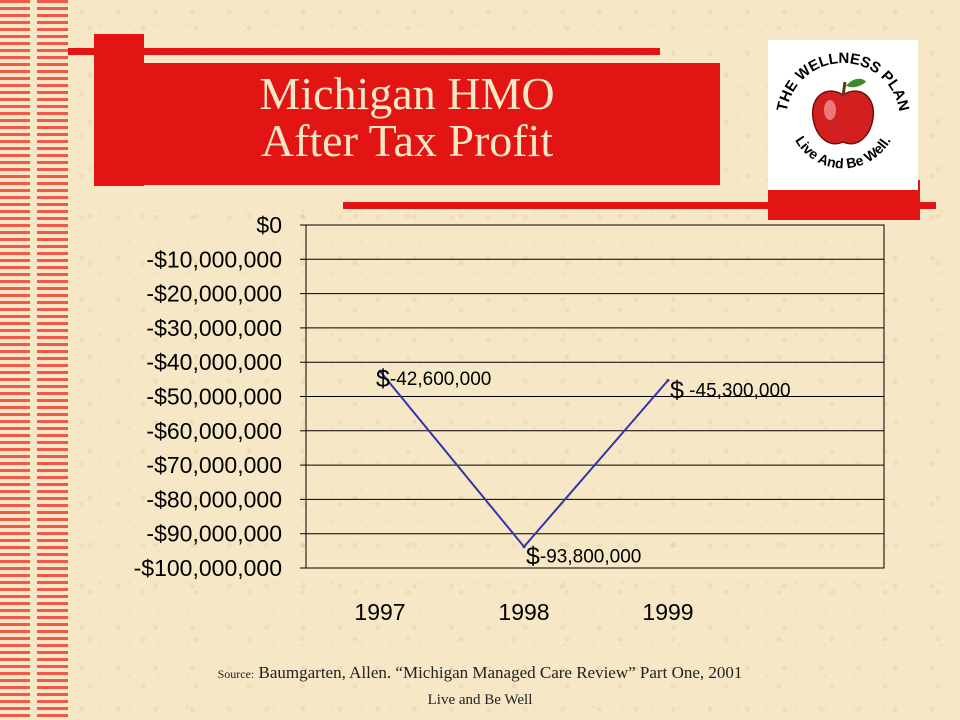 Image resolution: width=960 pixels, height=720 pixels. Describe the element at coordinates (269, 225) in the screenshot. I see `y-tick-label: $0` at that location.